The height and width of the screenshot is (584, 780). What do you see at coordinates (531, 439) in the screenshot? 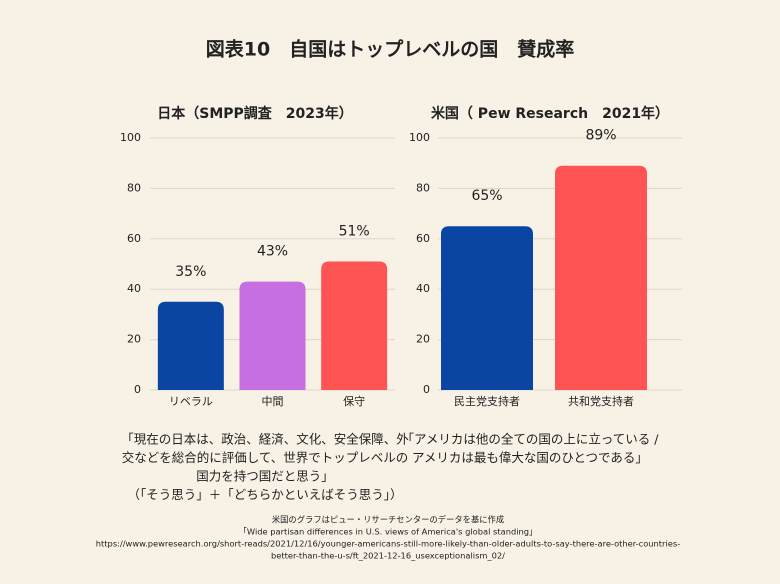
I see `caption: 「アメリカは他の全ての国の上に立っている /` at bounding box center [531, 439].